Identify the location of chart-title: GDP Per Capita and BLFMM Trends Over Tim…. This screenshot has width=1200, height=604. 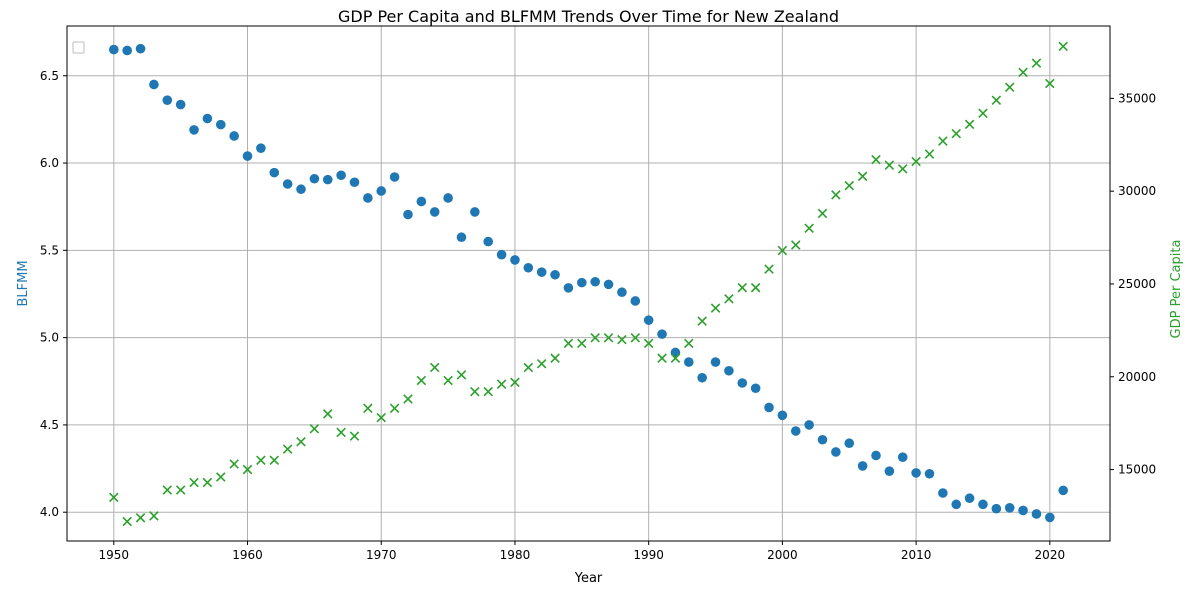
(588, 16).